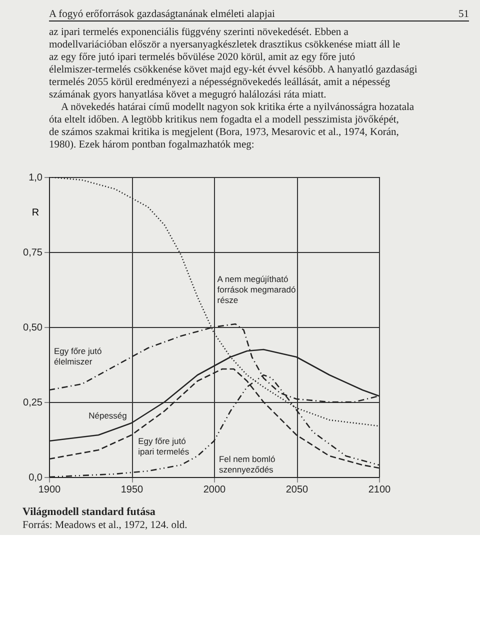 The width and height of the screenshot is (480, 640). I want to click on x-tick-label: 2000, so click(214, 490).